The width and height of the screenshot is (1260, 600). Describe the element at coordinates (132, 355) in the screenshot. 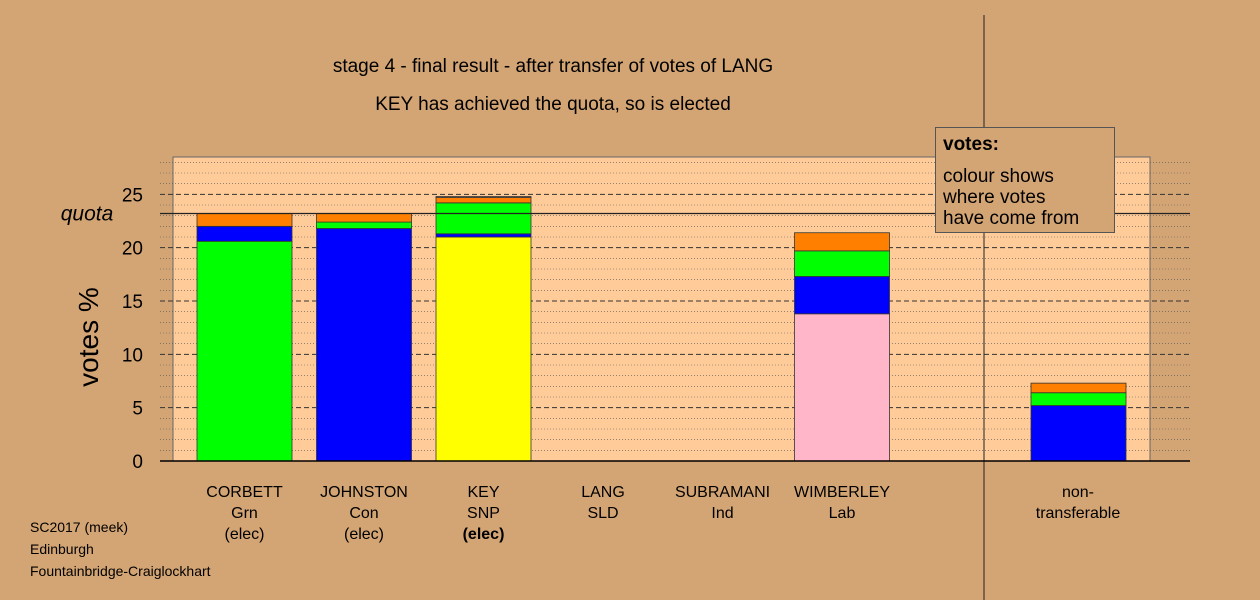

I see `y-tick-label: 10` at that location.